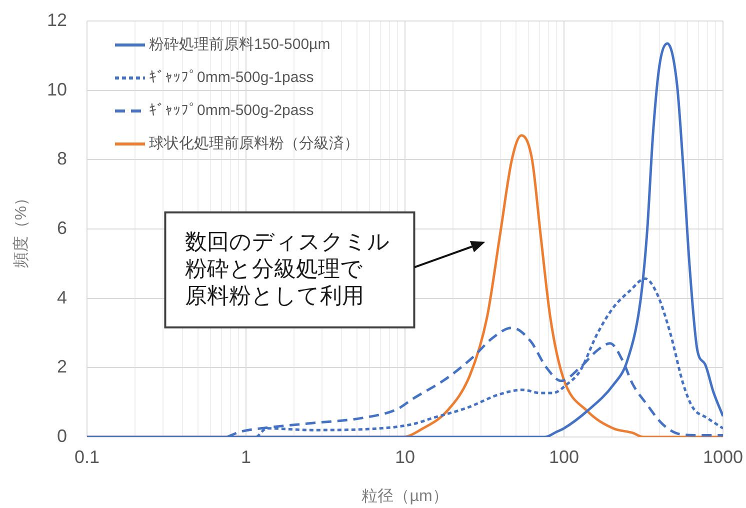 Image resolution: width=746 pixels, height=508 pixels. I want to click on x-axis-title: 粒径（µm）, so click(405, 496).